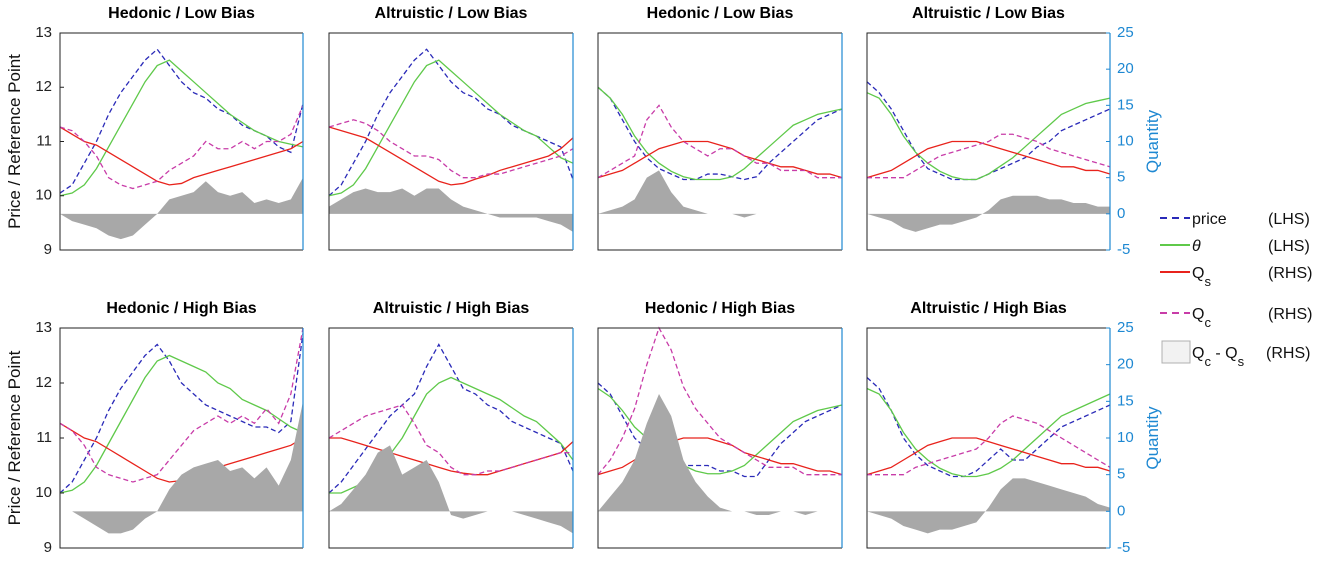 This screenshot has width=1339, height=561. What do you see at coordinates (1176, 352) in the screenshot?
I see `legend-swatch` at bounding box center [1176, 352].